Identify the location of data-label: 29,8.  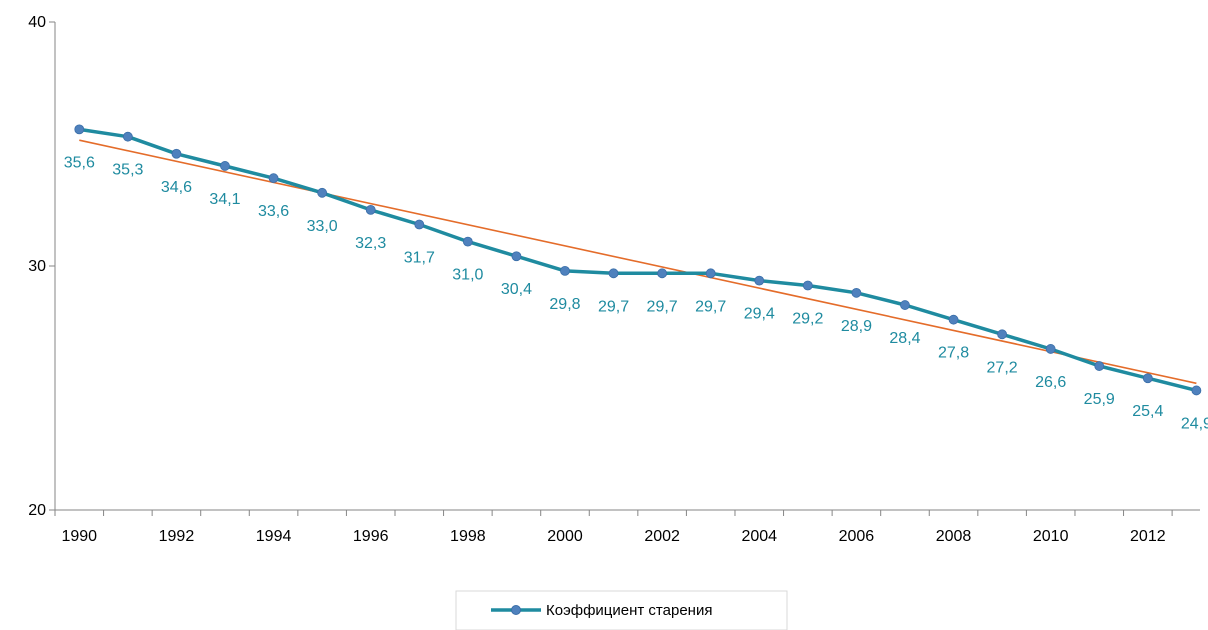
(564, 304).